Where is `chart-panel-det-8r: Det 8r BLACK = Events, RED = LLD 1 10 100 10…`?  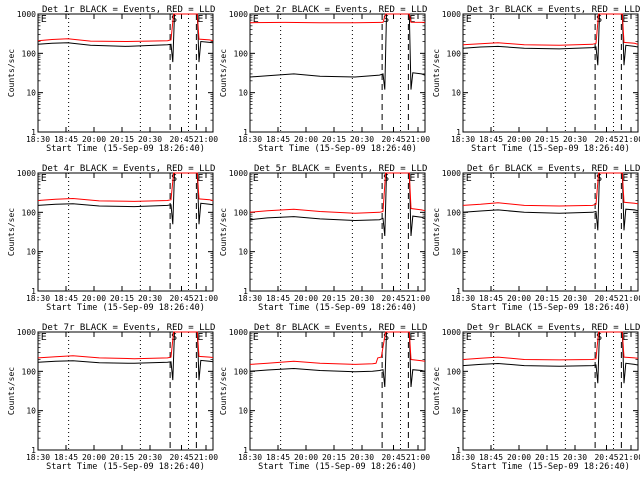
chart-panel-det-8r: Det 8r BLACK = Events, RED = LLD 1 10 100 10… is located at coordinates (324, 397).